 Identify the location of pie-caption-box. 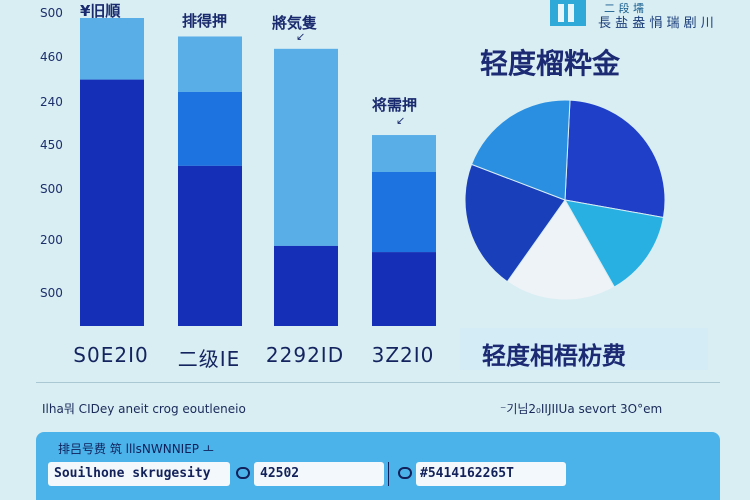
(584, 349).